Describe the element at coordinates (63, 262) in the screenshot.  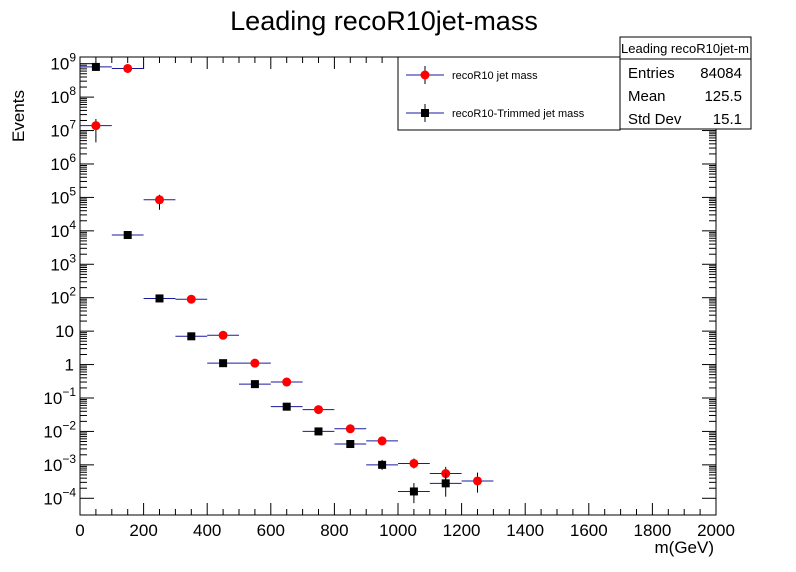
I see `y-tick-label: 10³` at that location.